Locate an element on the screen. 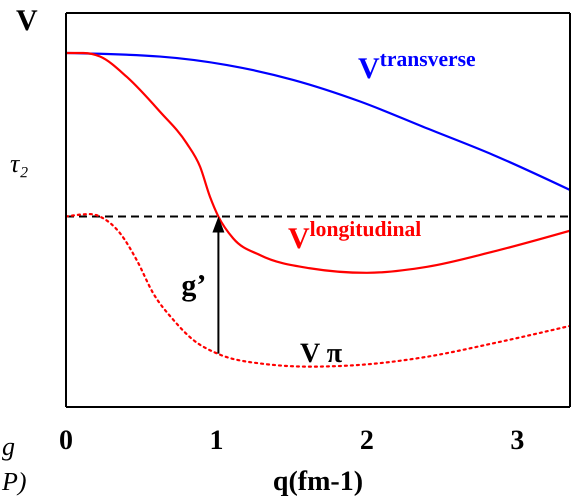 The width and height of the screenshot is (574, 504). text: τ₂ is located at coordinates (19, 163).